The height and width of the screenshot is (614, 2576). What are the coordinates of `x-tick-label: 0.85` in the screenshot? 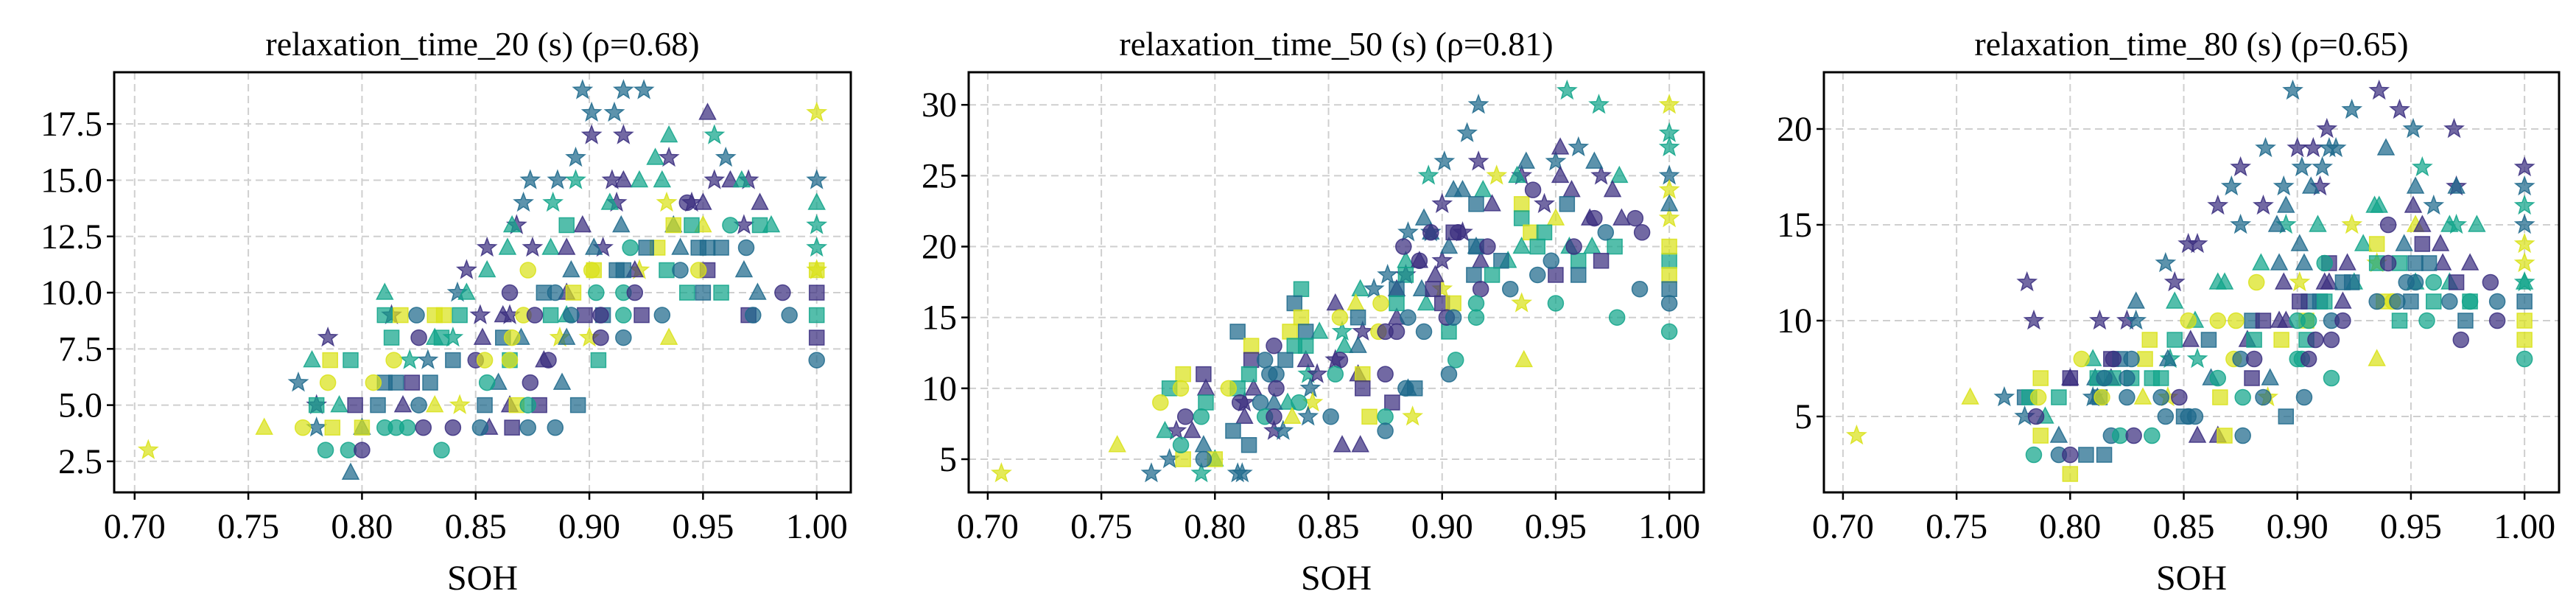 It's located at (476, 526).